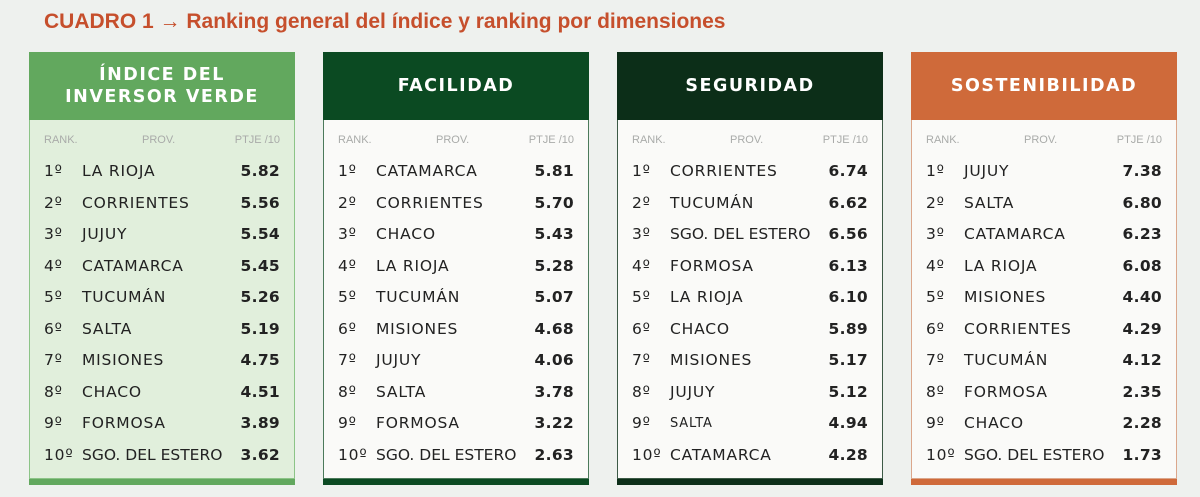  I want to click on table-row: 1º CATAMARCA 5.81, so click(456, 174).